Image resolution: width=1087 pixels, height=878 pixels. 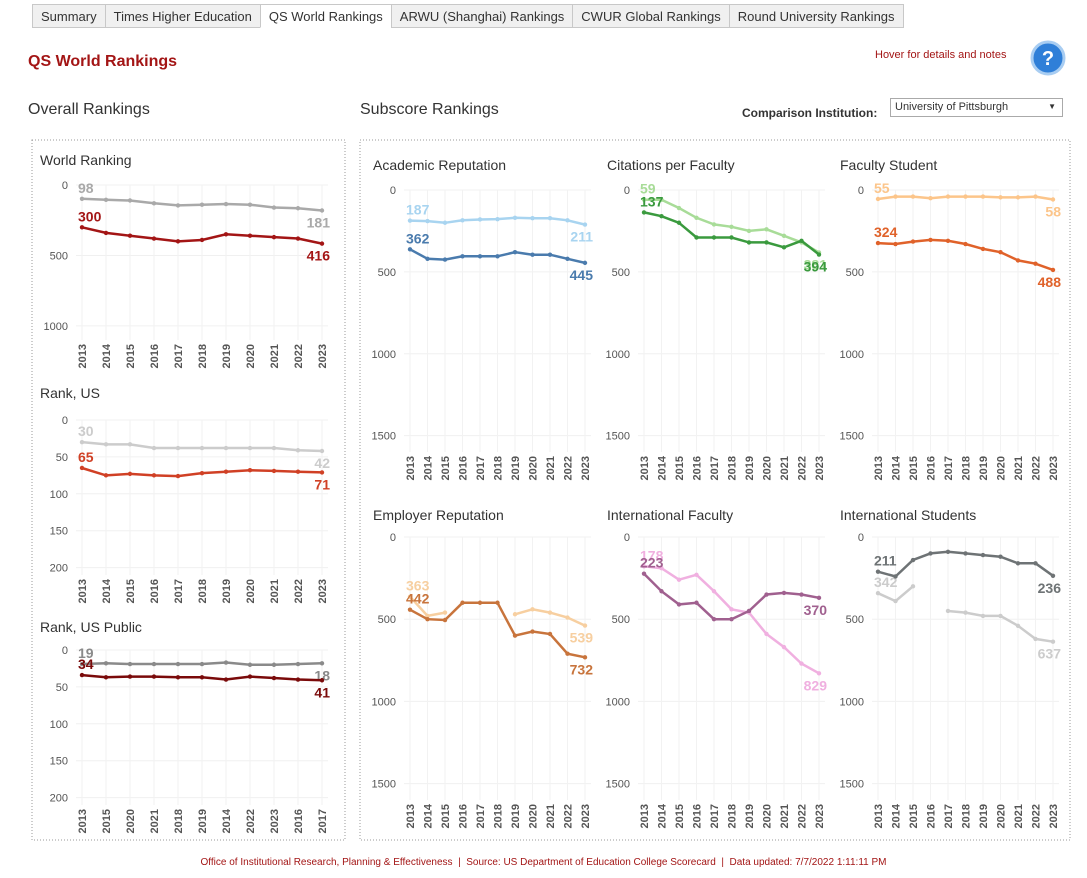 I want to click on comparison-value: University of Pittsburgh, so click(x=952, y=107).